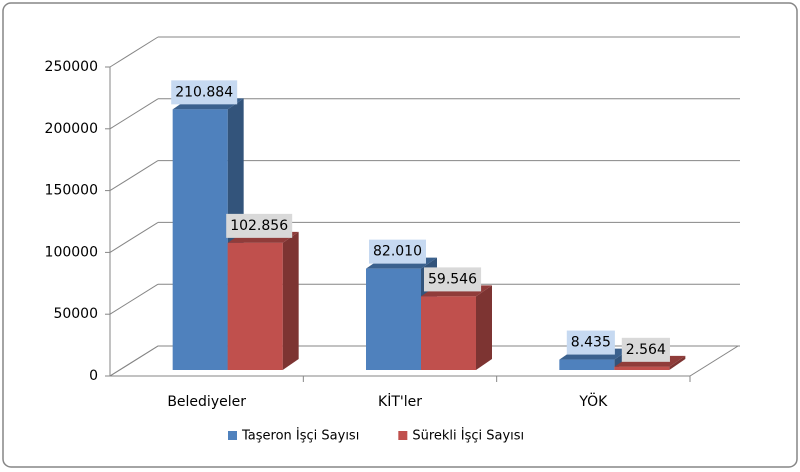 This screenshot has height=472, width=800. I want to click on value-label: 210.884, so click(204, 92).